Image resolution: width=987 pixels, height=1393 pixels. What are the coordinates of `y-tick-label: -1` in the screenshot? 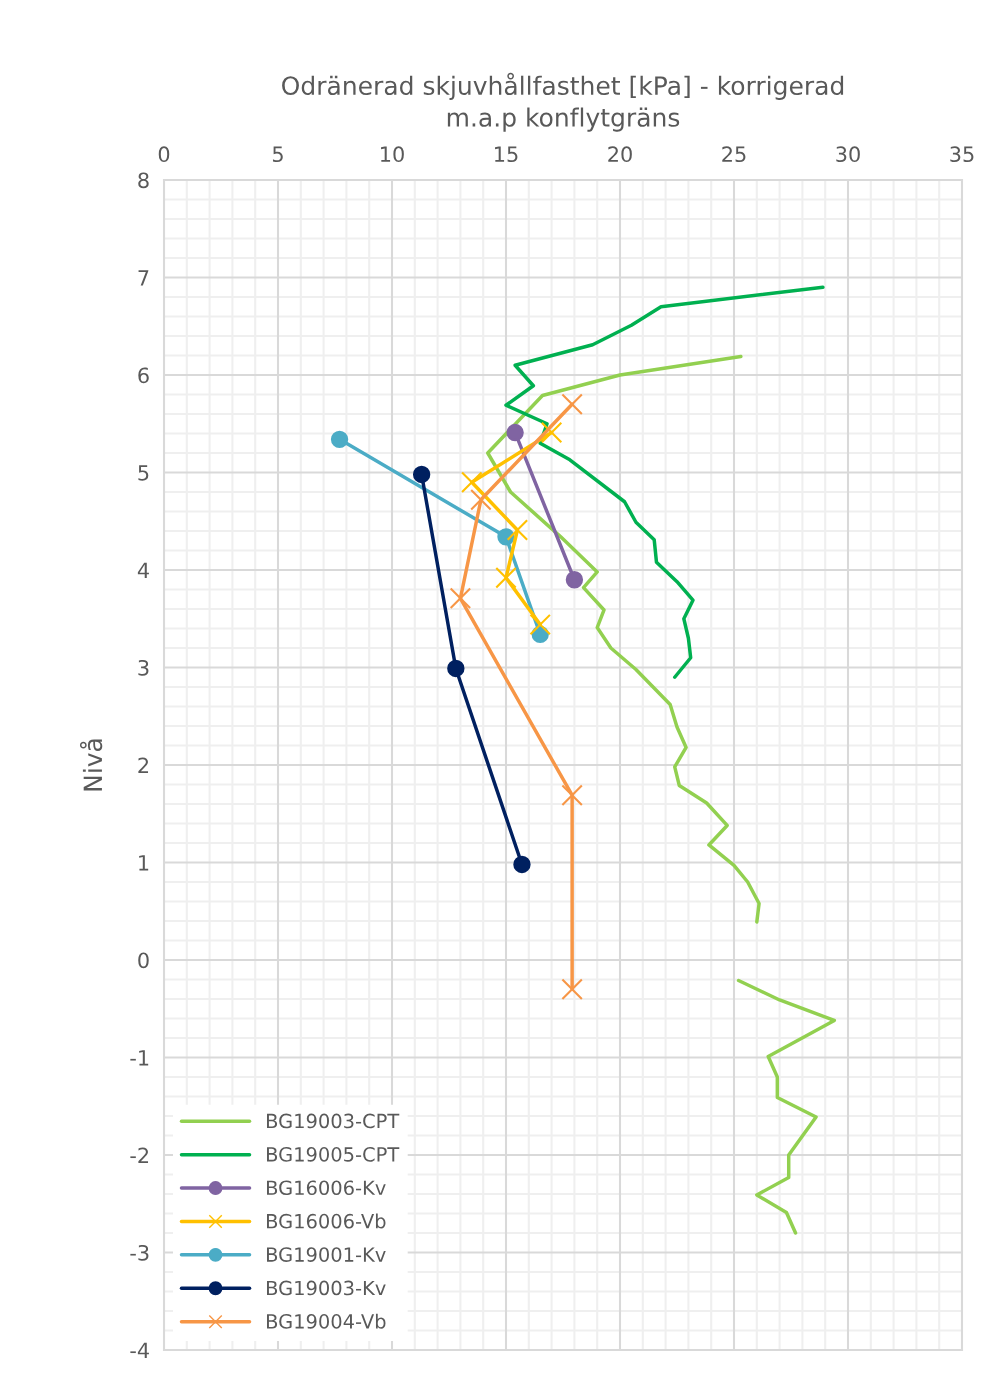 It's located at (139, 1058).